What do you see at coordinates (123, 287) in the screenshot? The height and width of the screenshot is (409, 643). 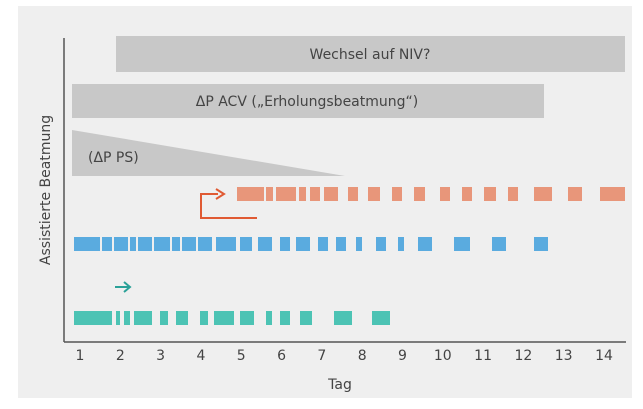 I see `teal-arrow` at bounding box center [123, 287].